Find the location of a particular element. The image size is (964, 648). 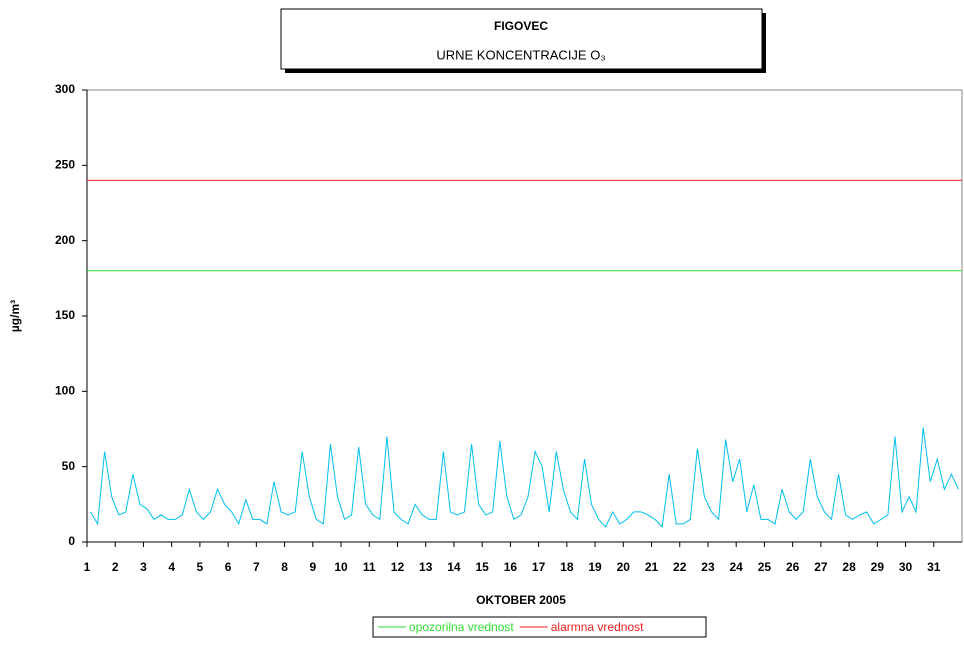

x-tick-label: 19 is located at coordinates (595, 567).